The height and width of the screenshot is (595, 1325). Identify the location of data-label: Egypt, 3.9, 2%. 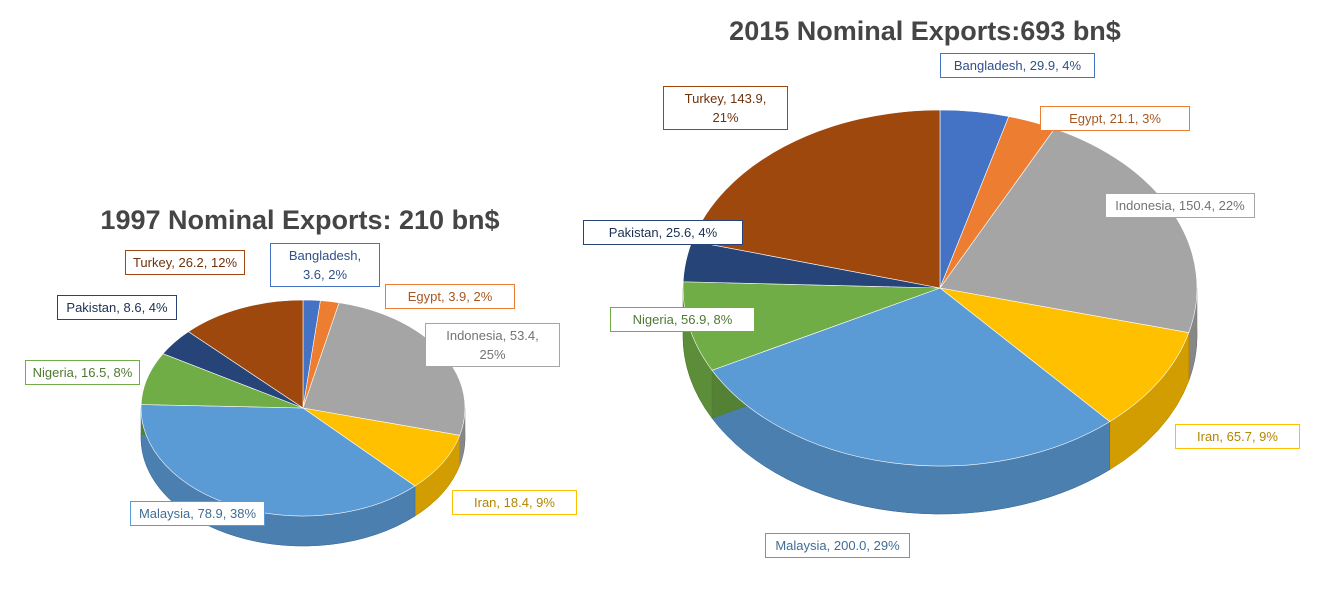
(450, 296).